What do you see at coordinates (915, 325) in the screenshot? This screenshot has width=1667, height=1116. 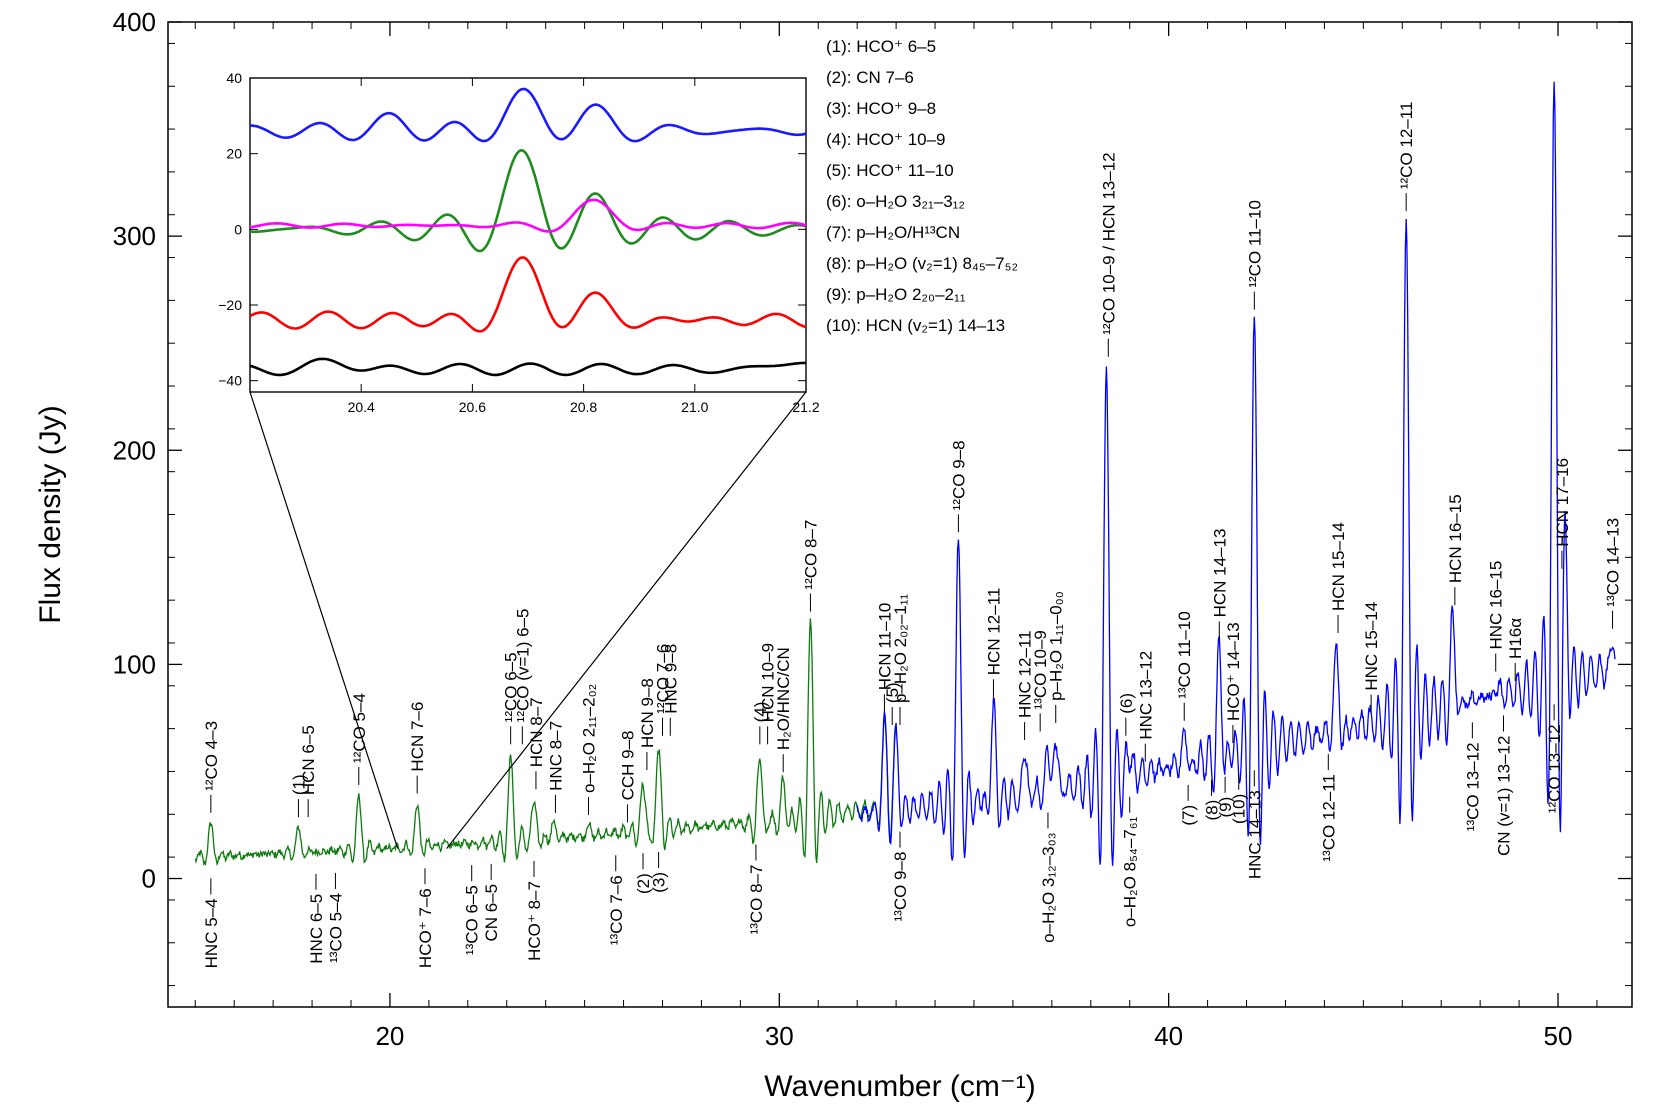 I see `legend-entry: (10): HCN (v₂=1) 14–13` at bounding box center [915, 325].